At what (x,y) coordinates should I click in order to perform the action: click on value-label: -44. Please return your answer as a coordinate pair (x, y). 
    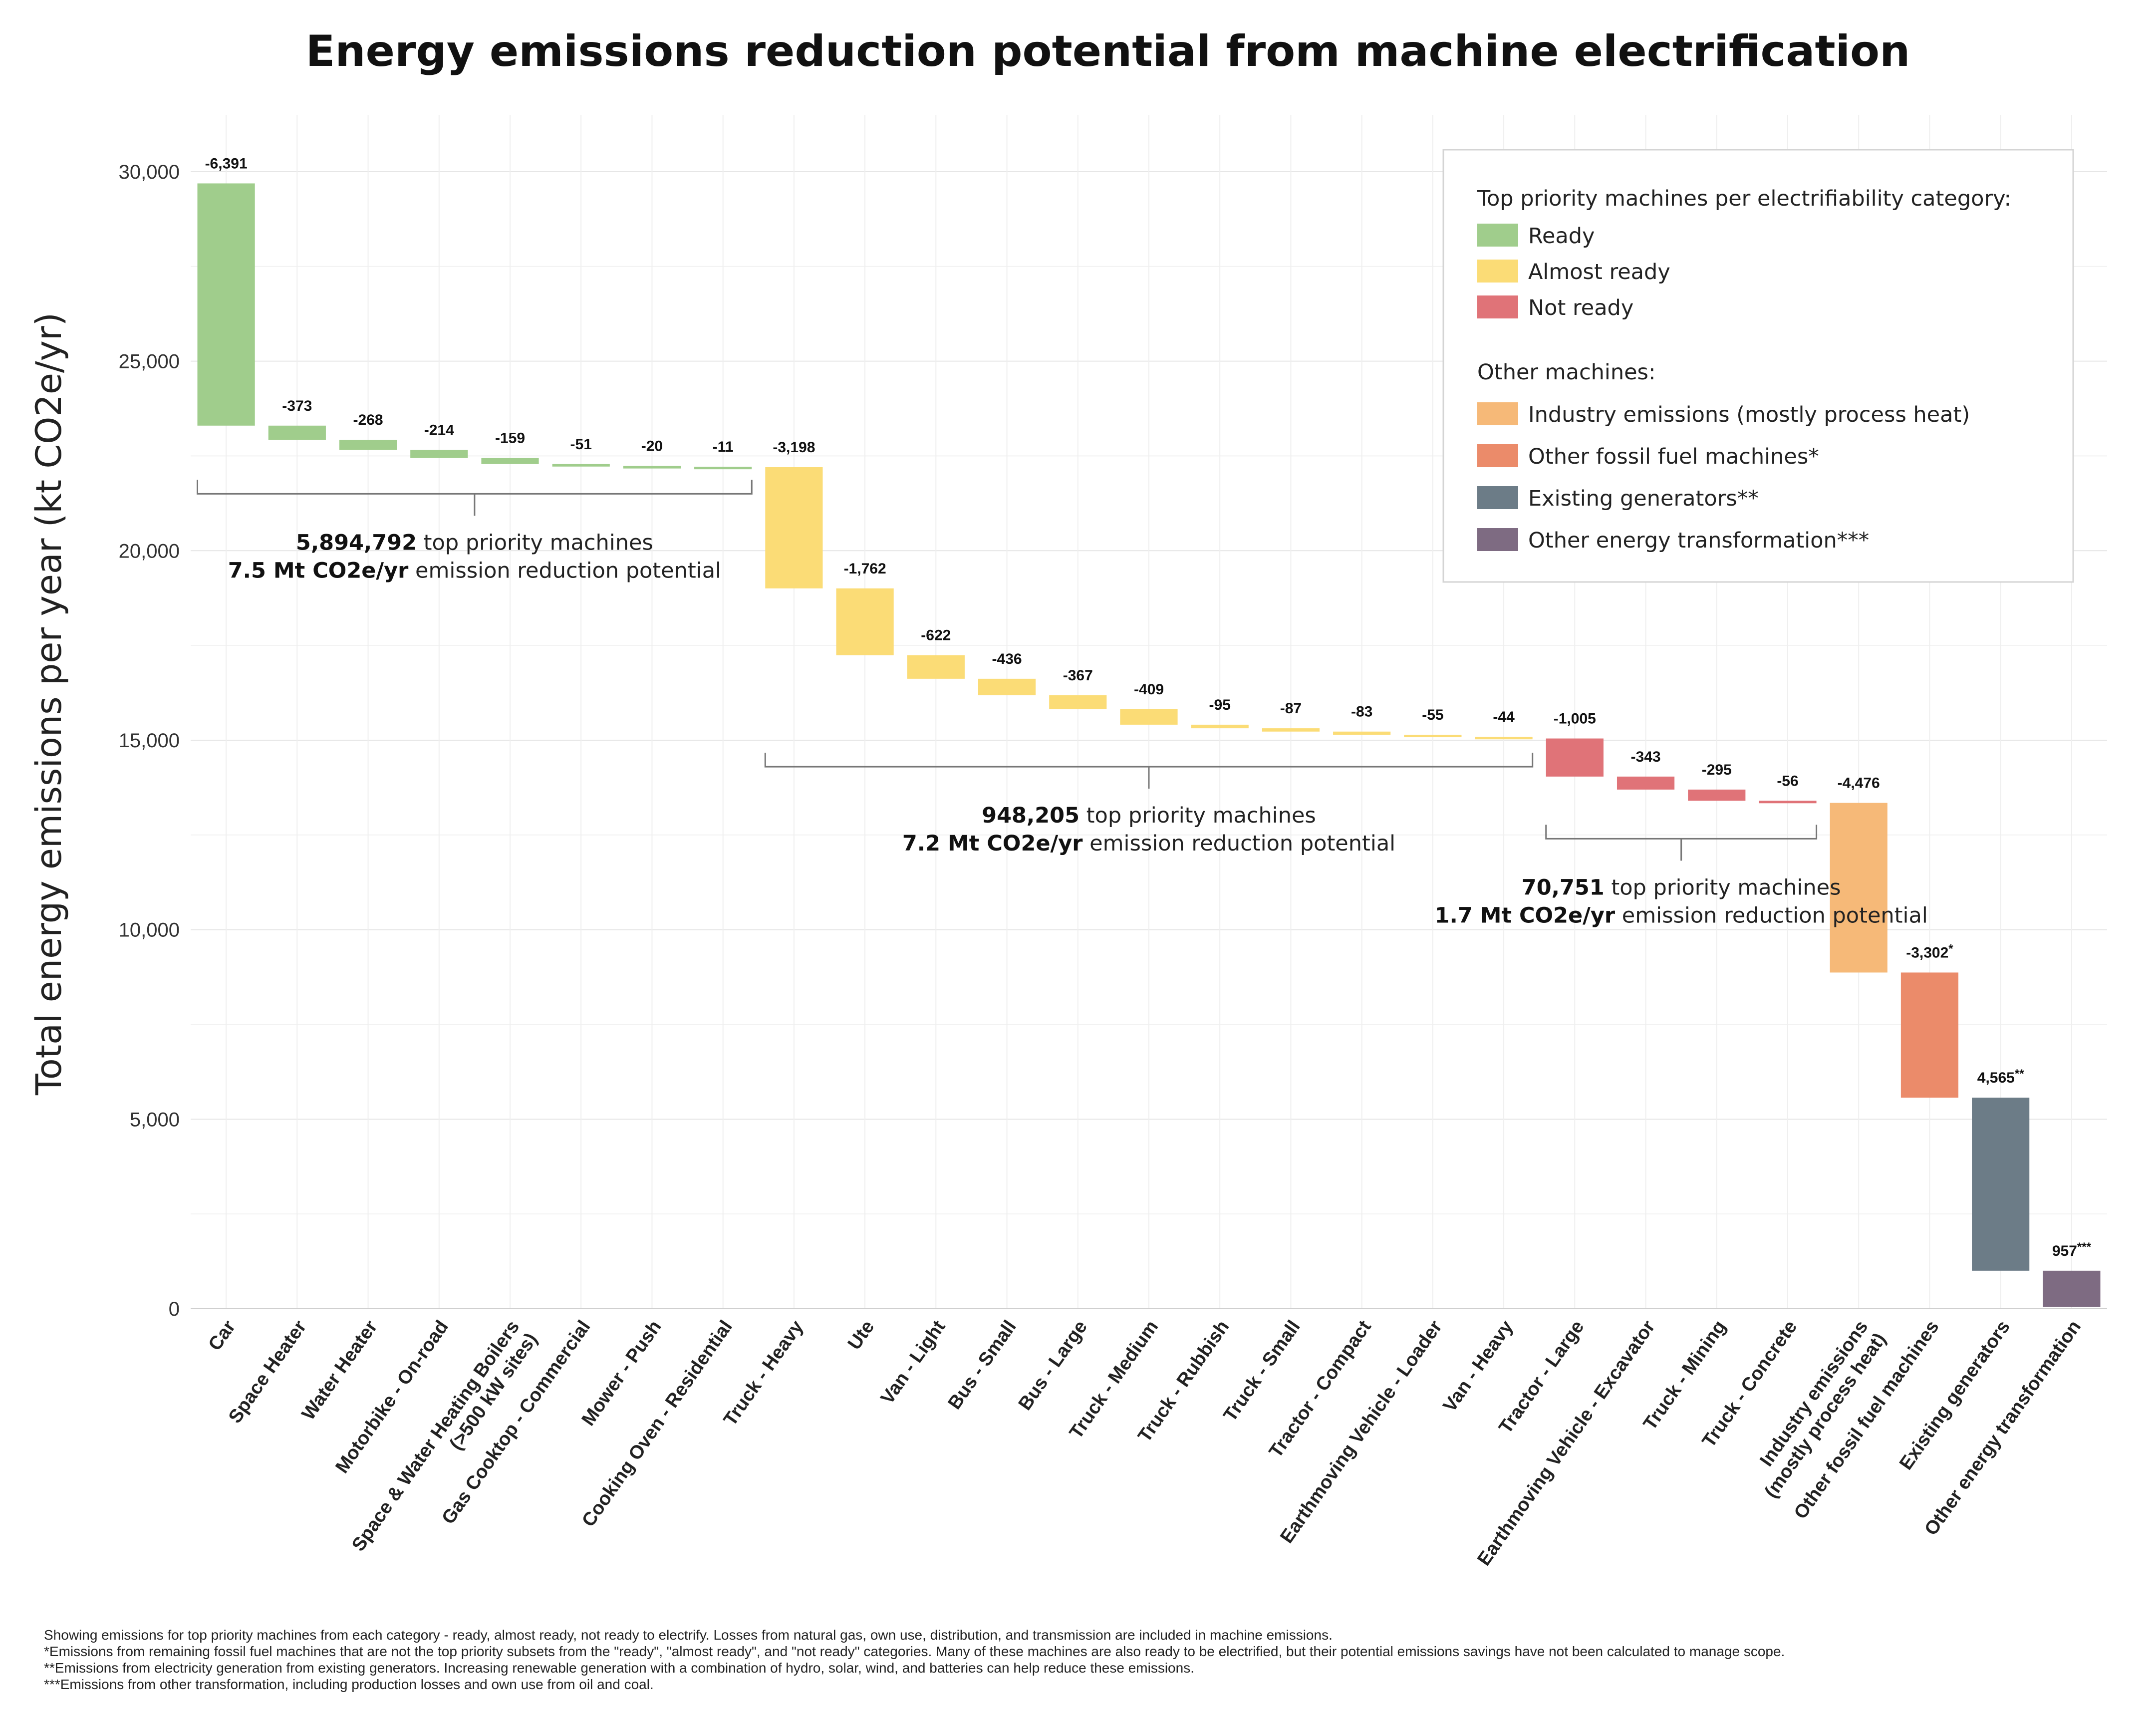
    Looking at the image, I should click on (1504, 717).